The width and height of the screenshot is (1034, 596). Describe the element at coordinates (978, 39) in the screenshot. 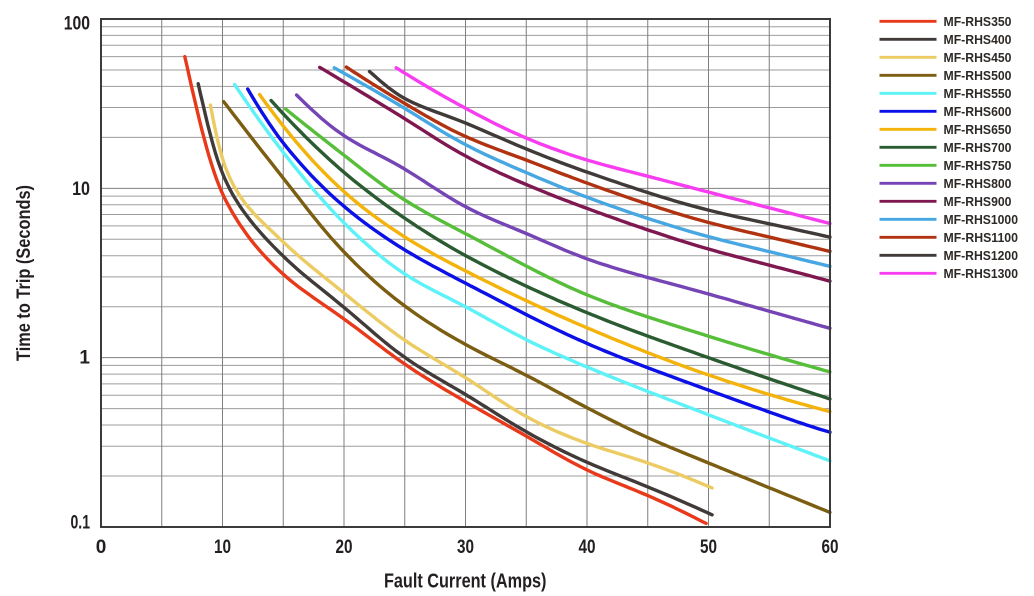

I see `svg-text: MF-RHS400` at that location.